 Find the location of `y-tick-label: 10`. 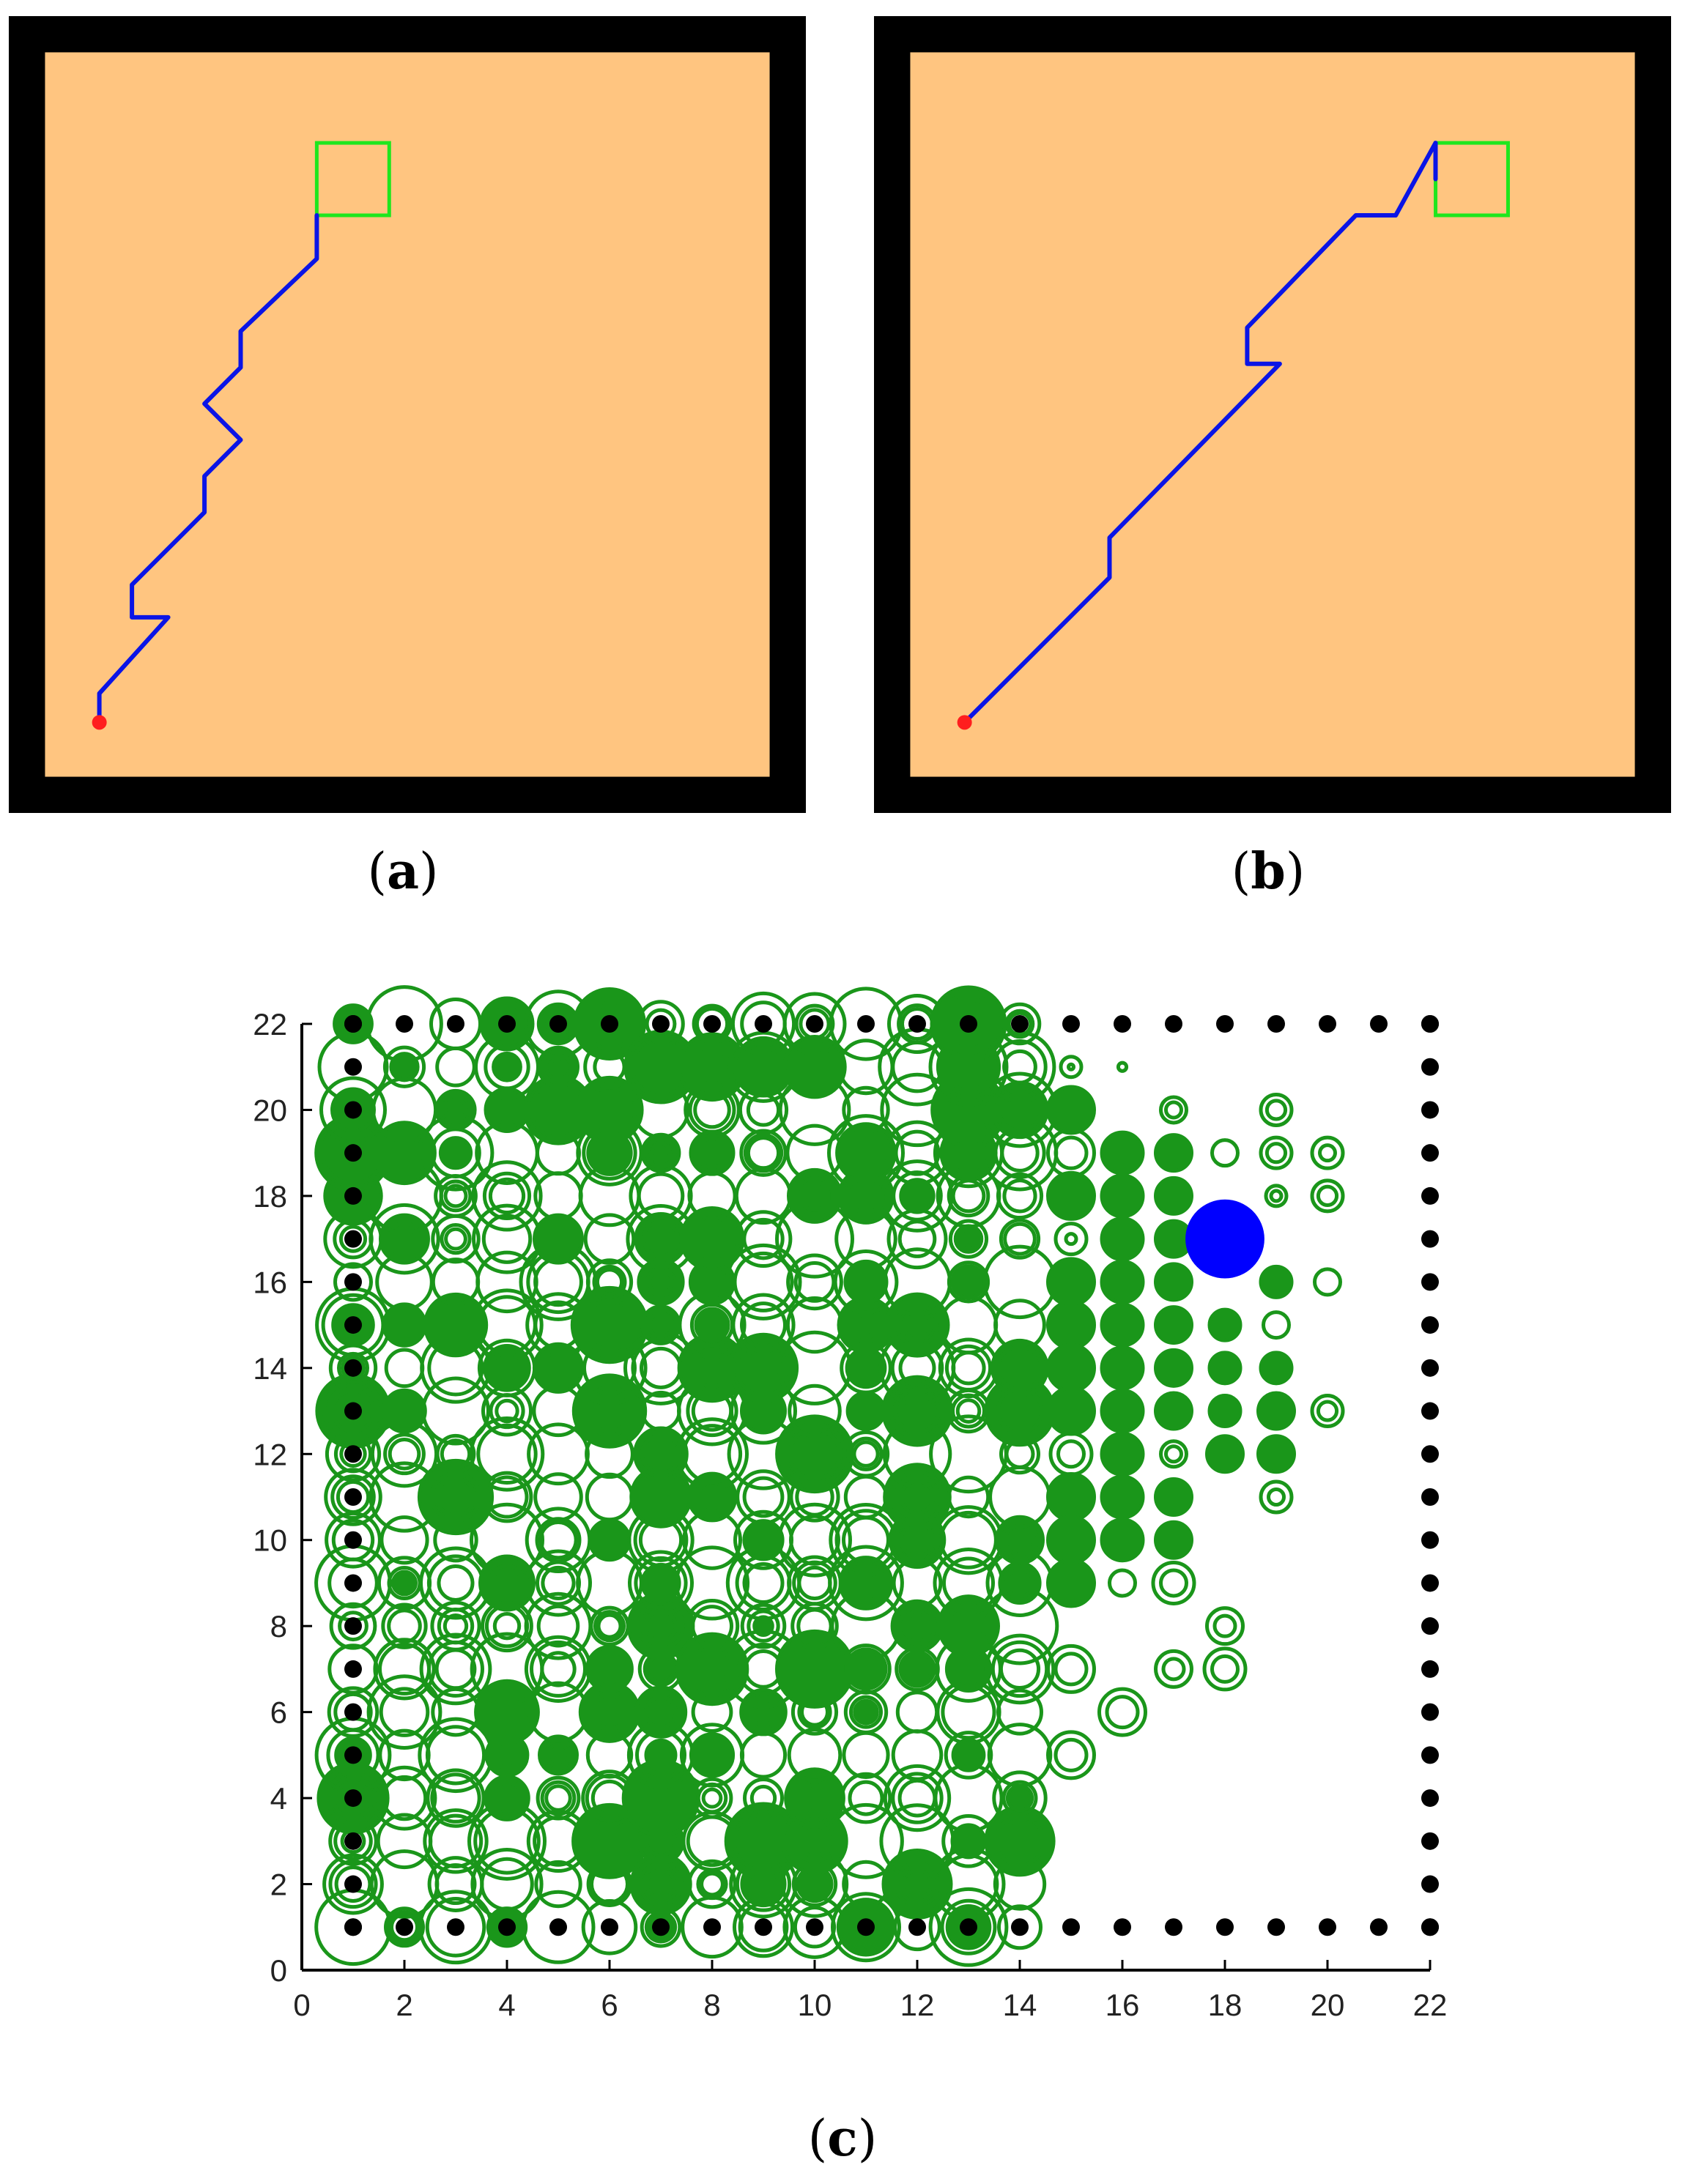

y-tick-label: 10 is located at coordinates (270, 1540).